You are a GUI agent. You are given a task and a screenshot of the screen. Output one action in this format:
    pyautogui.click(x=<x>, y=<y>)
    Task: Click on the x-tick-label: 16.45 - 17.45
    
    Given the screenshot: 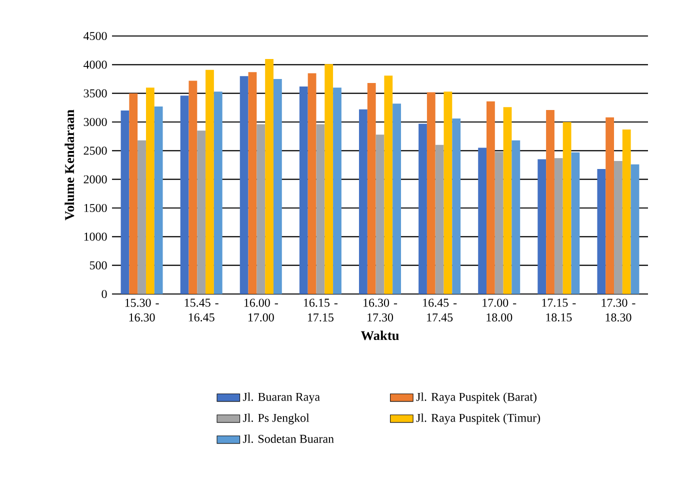 What is the action you would take?
    pyautogui.click(x=440, y=310)
    